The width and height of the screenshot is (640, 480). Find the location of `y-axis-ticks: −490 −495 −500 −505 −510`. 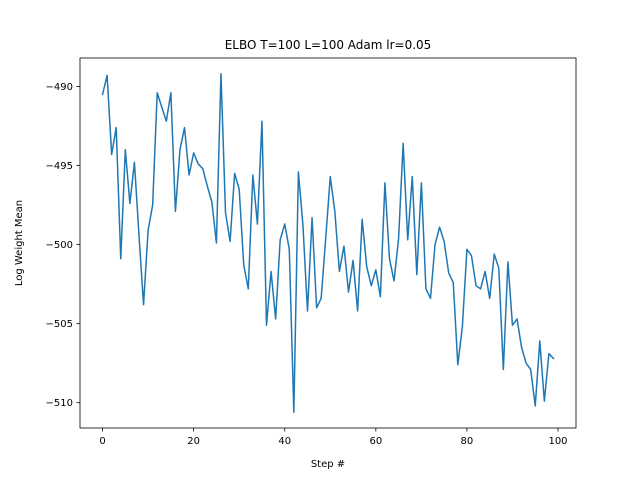

y-axis-ticks: −490 −495 −500 −505 −510 is located at coordinates (63, 245).